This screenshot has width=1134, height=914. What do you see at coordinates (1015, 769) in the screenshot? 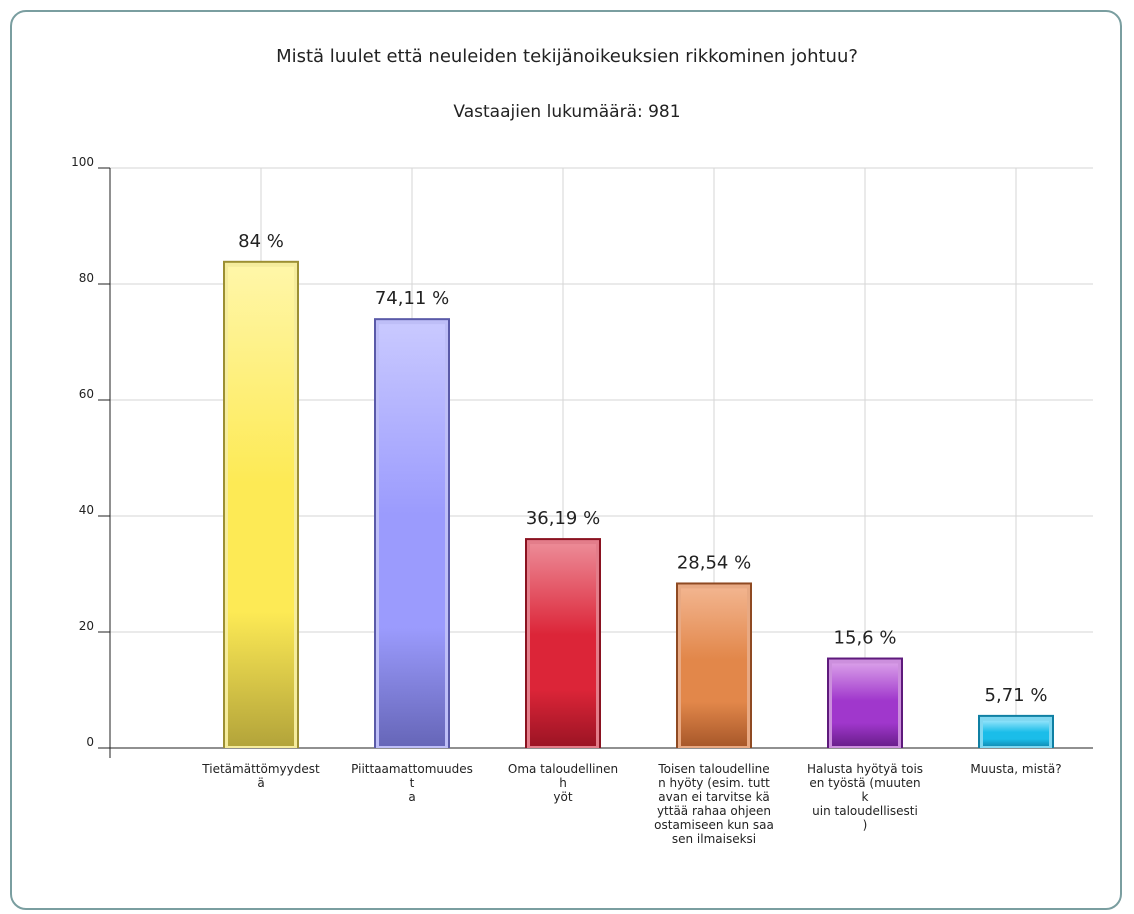
I see `x-tick-label: Muusta, mistä?` at bounding box center [1015, 769].